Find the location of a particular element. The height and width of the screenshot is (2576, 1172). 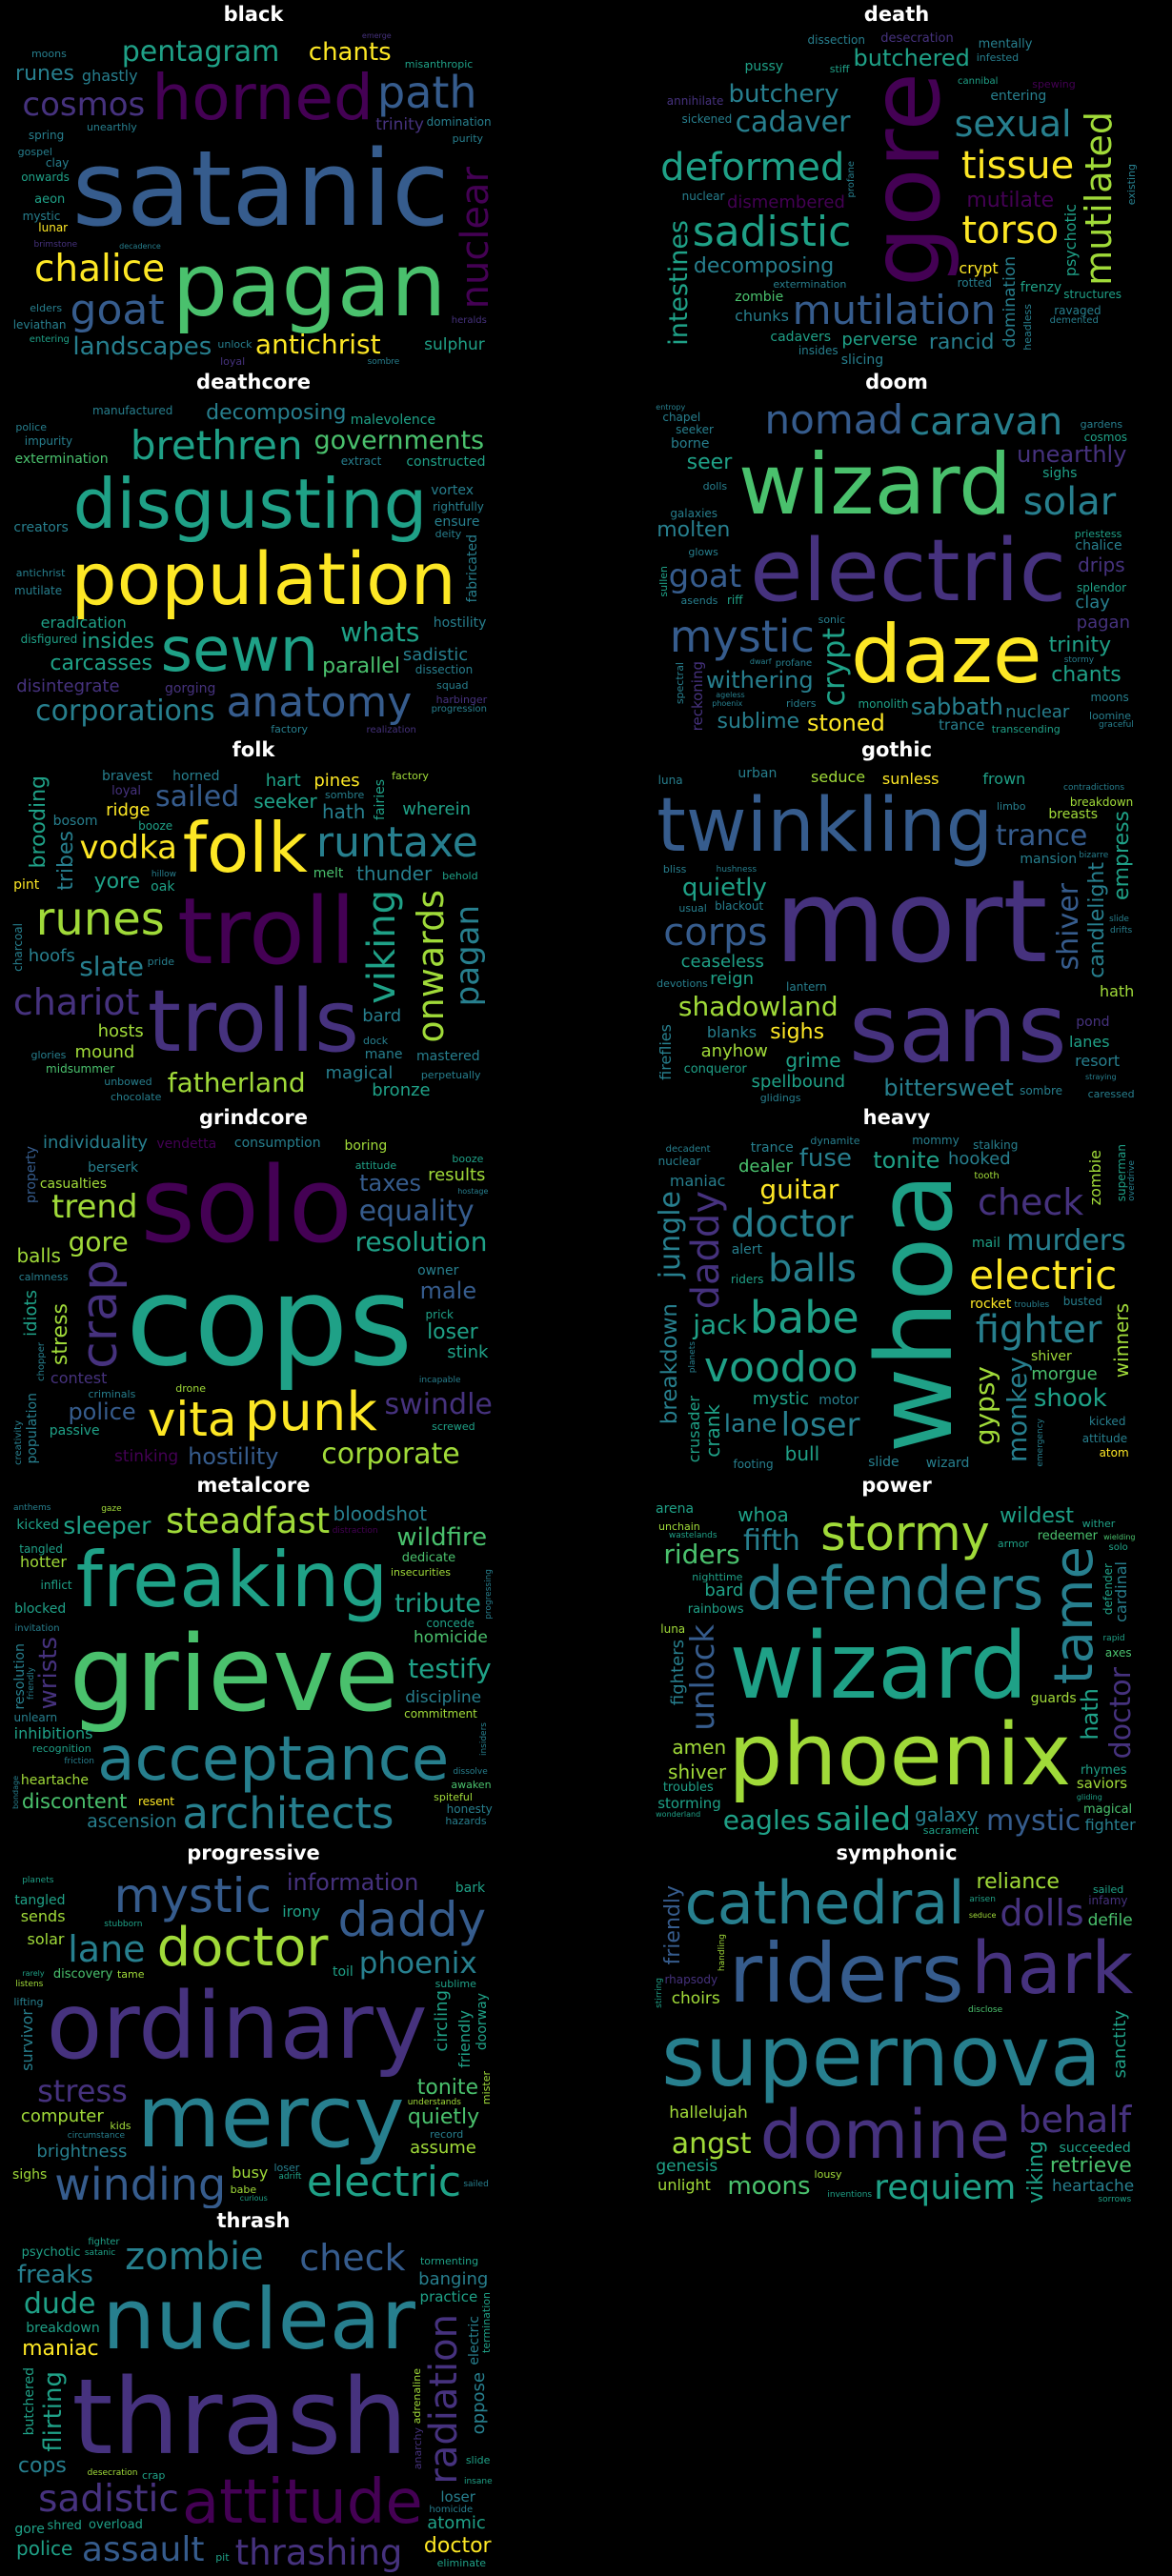

cloud-word: cosmos is located at coordinates (84, 105).